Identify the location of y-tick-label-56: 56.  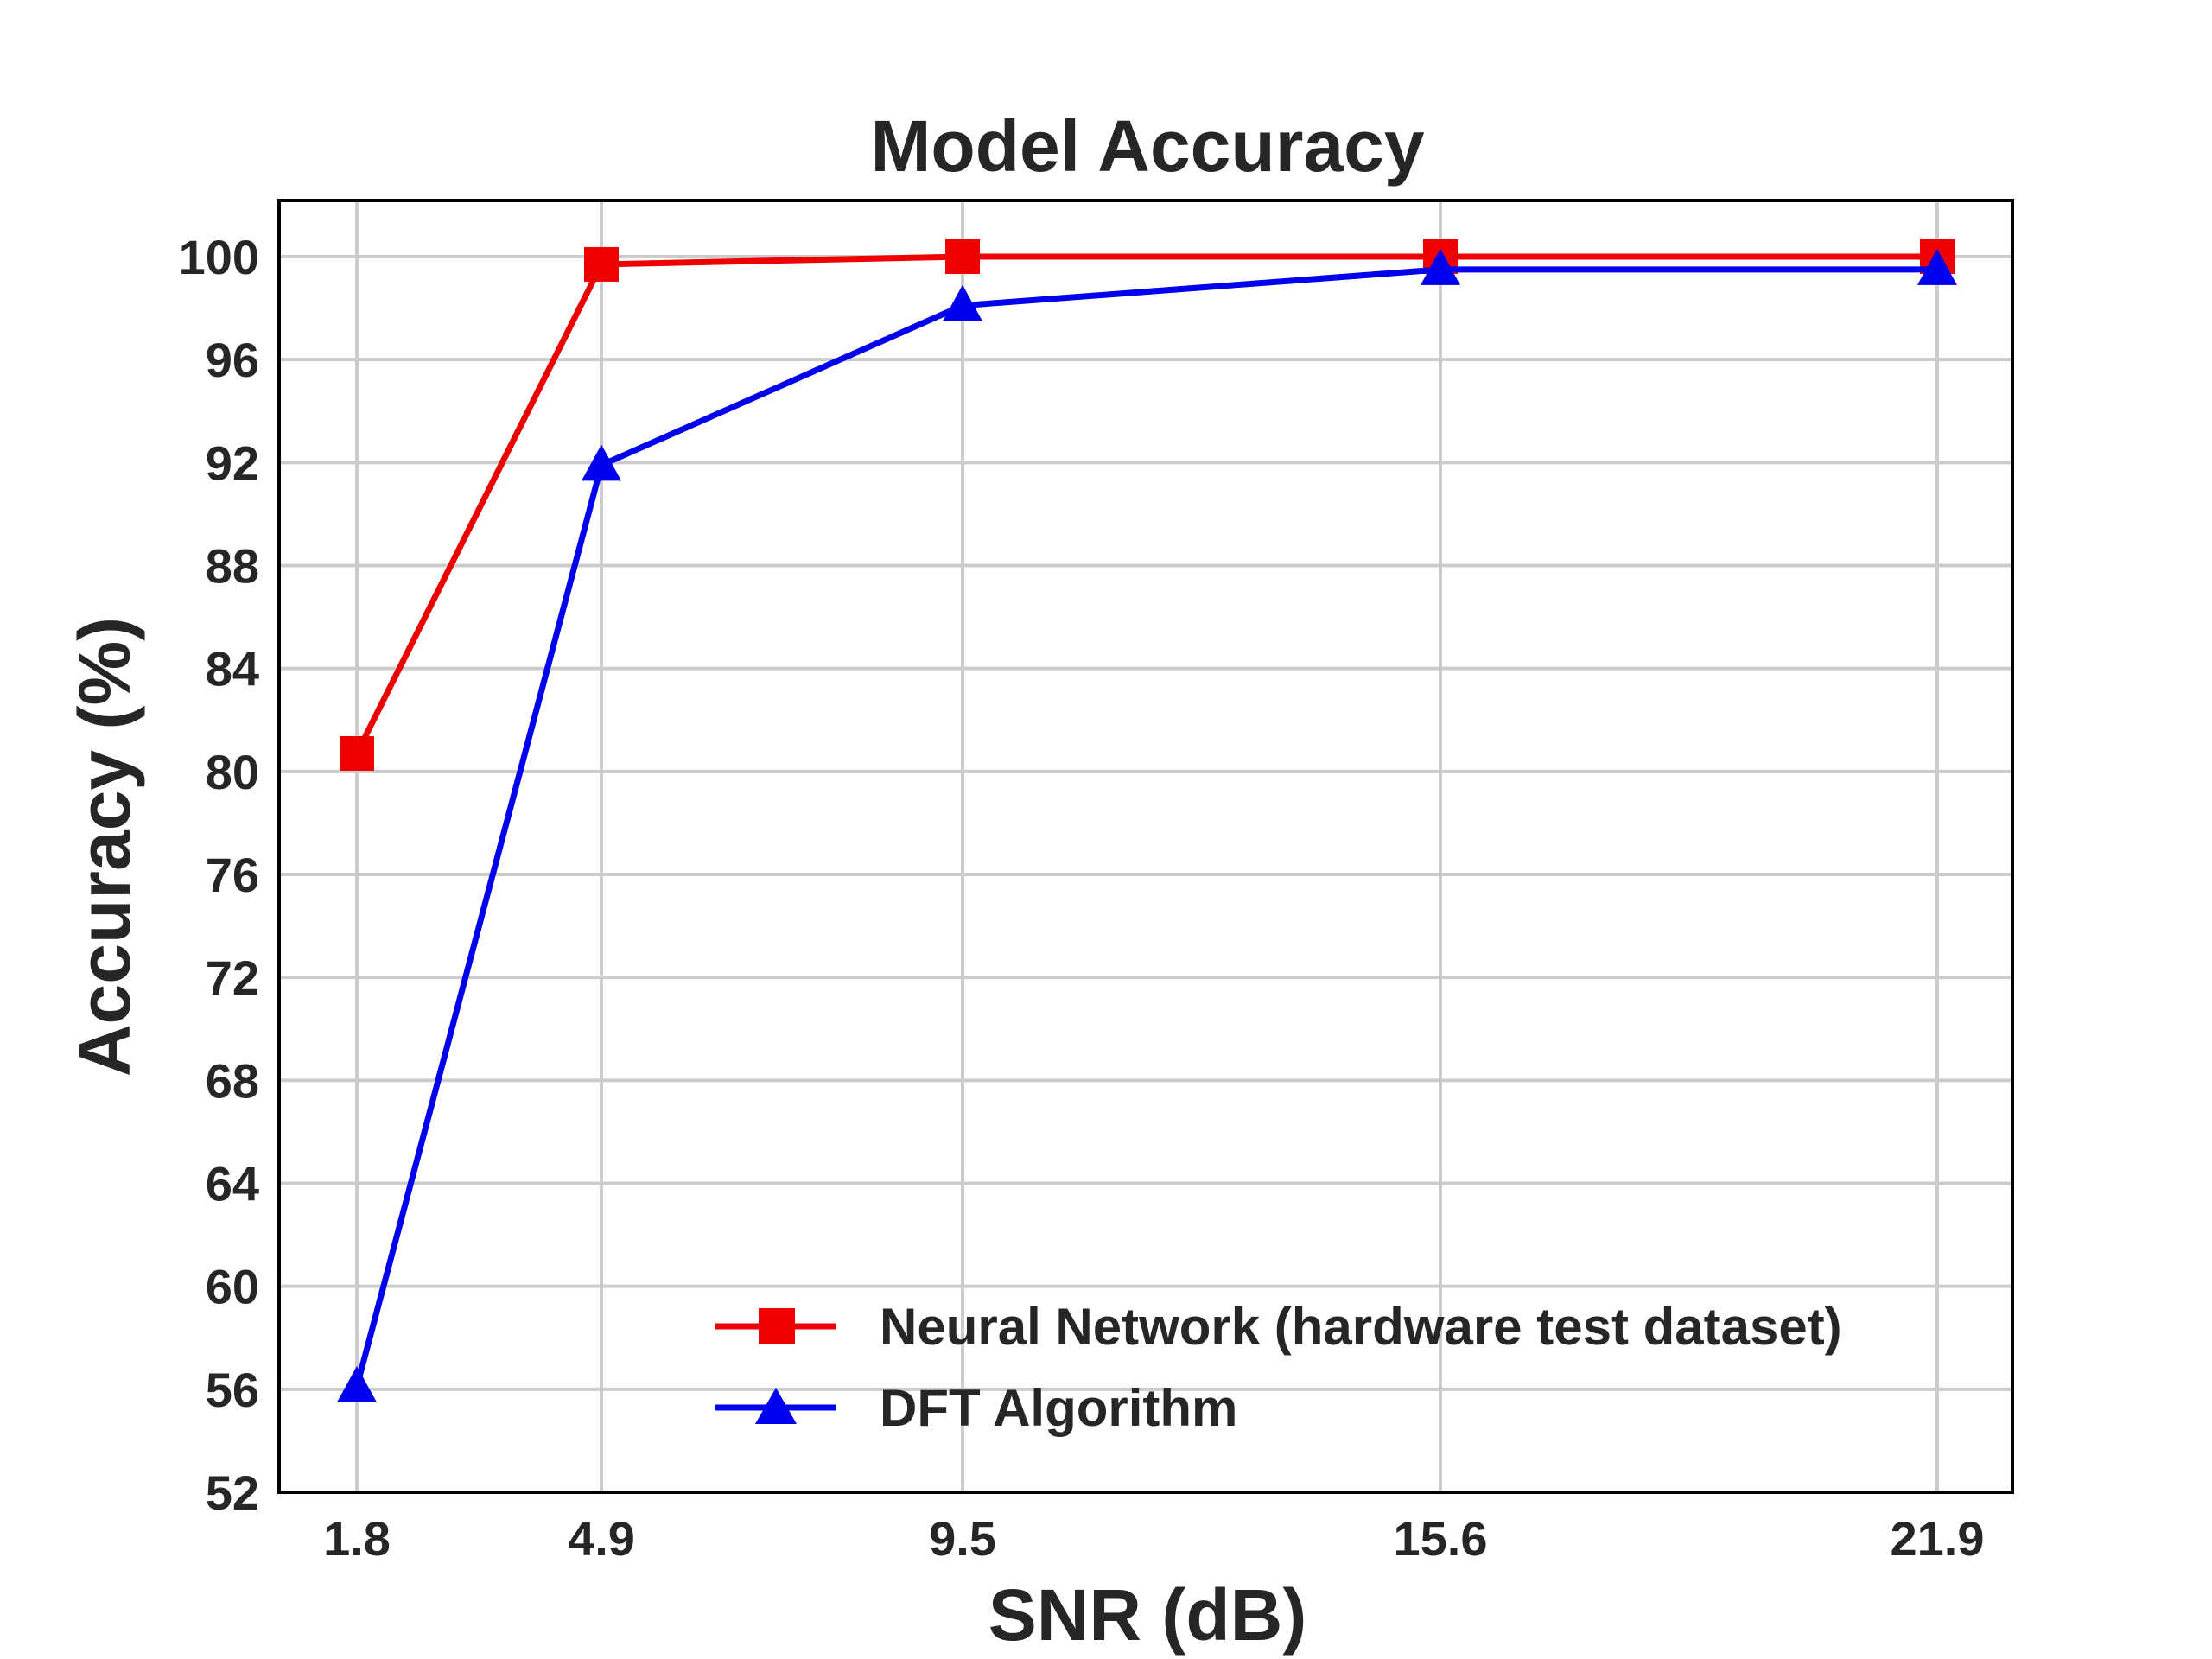
(232, 1390).